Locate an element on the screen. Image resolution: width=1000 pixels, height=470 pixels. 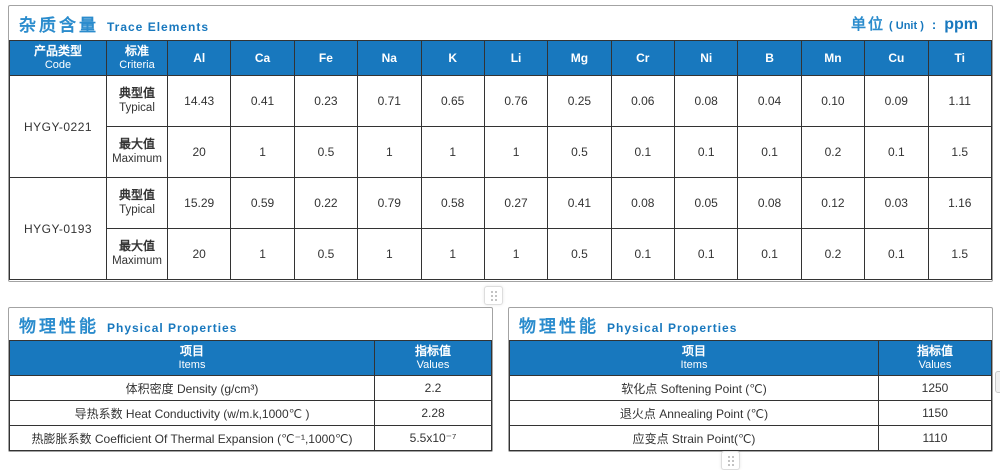
resize-handle-icon is located at coordinates (997, 382).